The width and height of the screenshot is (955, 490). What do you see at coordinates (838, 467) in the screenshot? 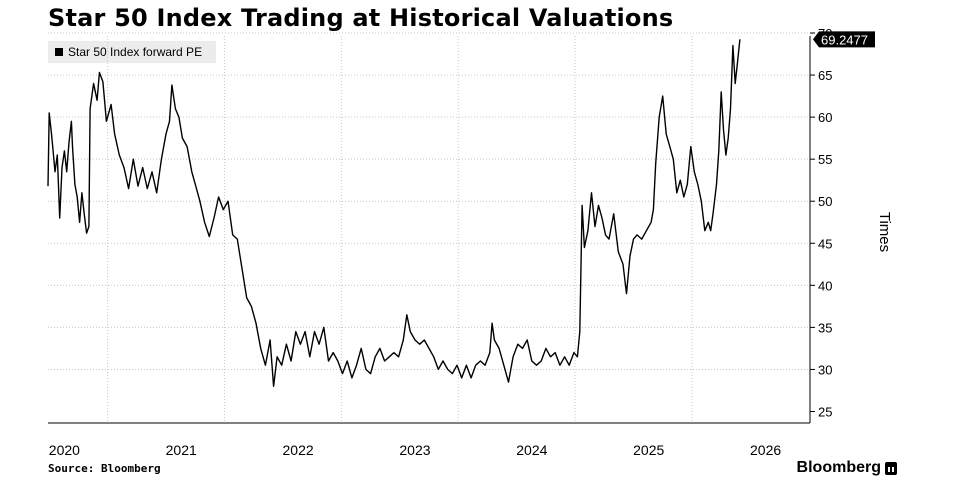
I see `brand-label: Bloomberg` at bounding box center [838, 467].